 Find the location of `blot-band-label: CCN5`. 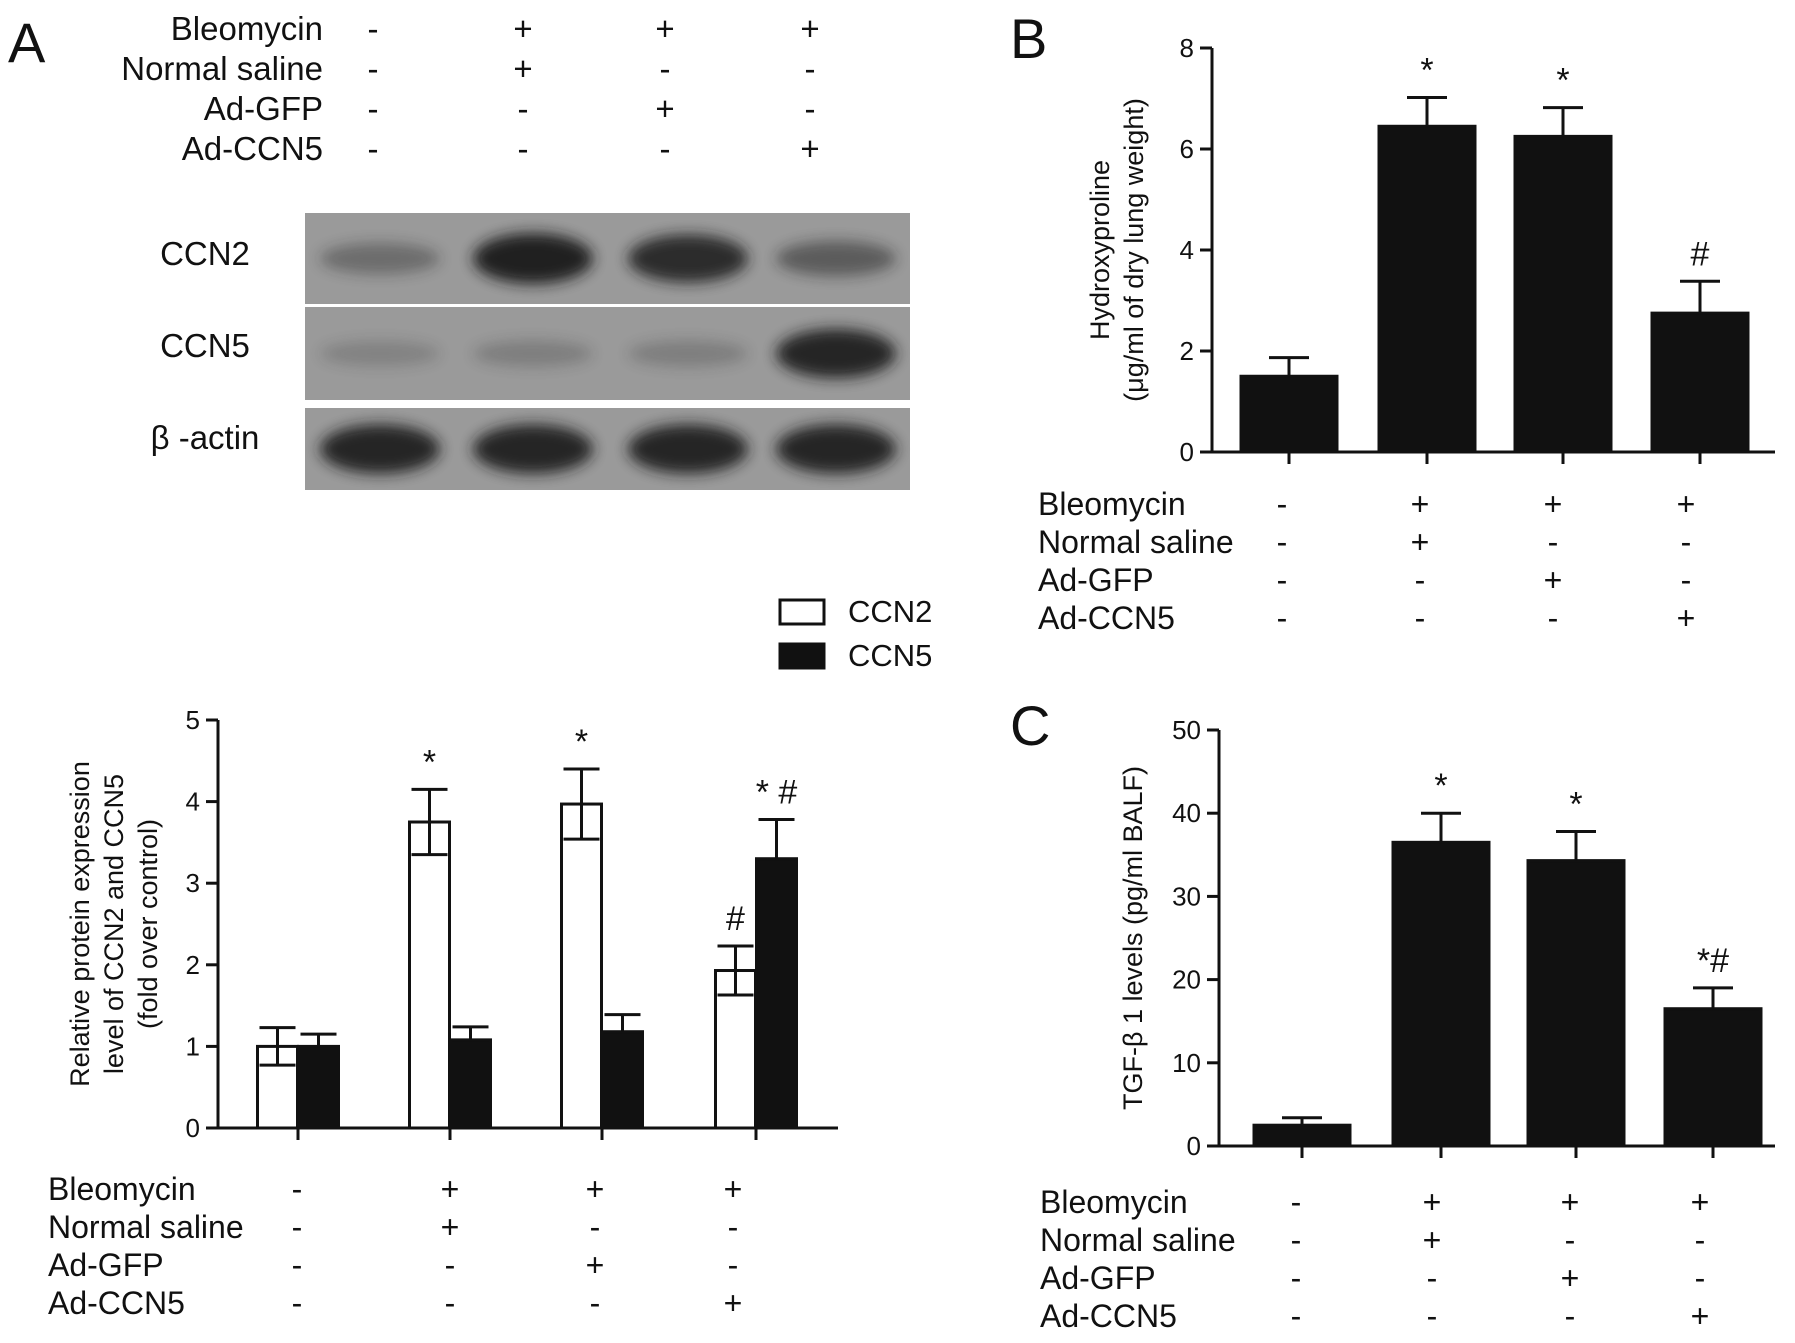

blot-band-label: CCN5 is located at coordinates (205, 345).